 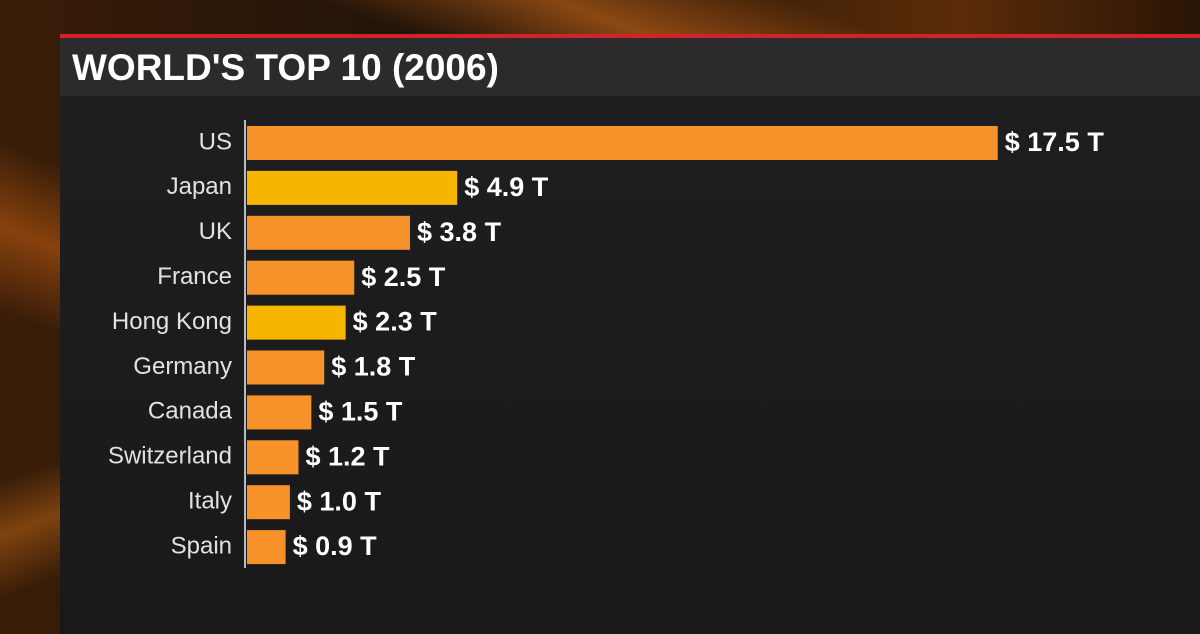 I want to click on category-label: Switzerland, so click(x=170, y=456).